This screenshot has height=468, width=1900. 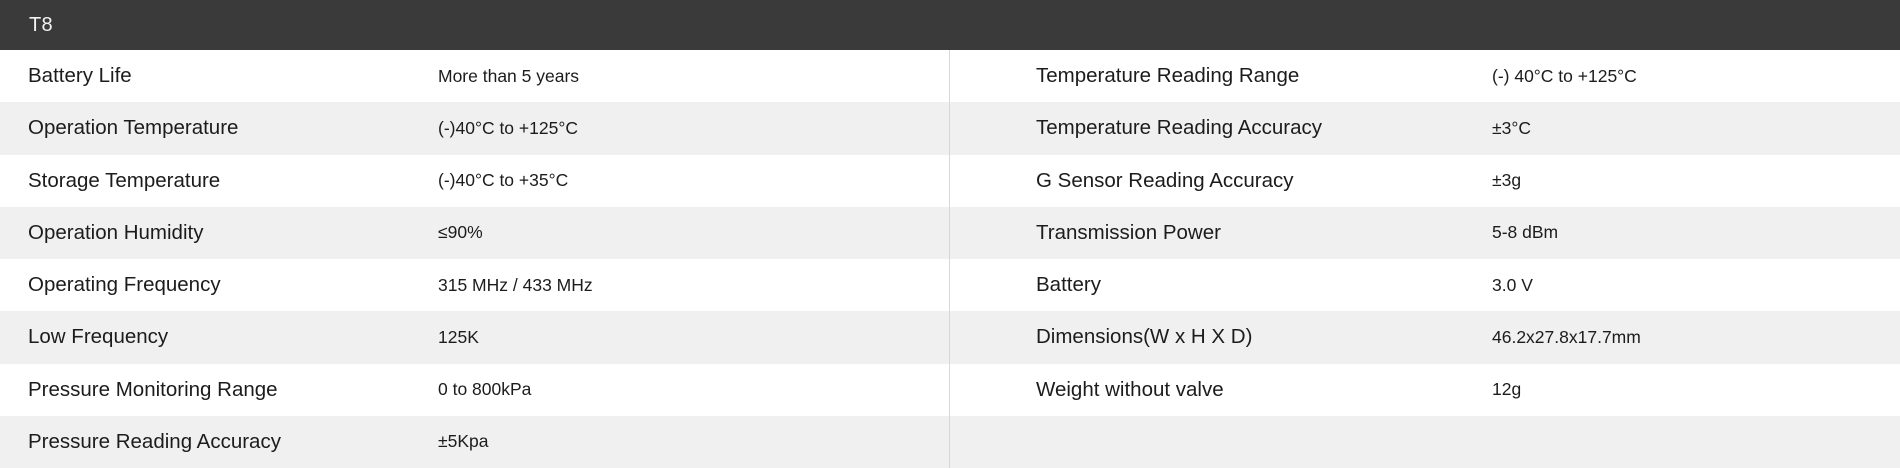 What do you see at coordinates (133, 128) in the screenshot?
I see `spec-label: Operation Temperature` at bounding box center [133, 128].